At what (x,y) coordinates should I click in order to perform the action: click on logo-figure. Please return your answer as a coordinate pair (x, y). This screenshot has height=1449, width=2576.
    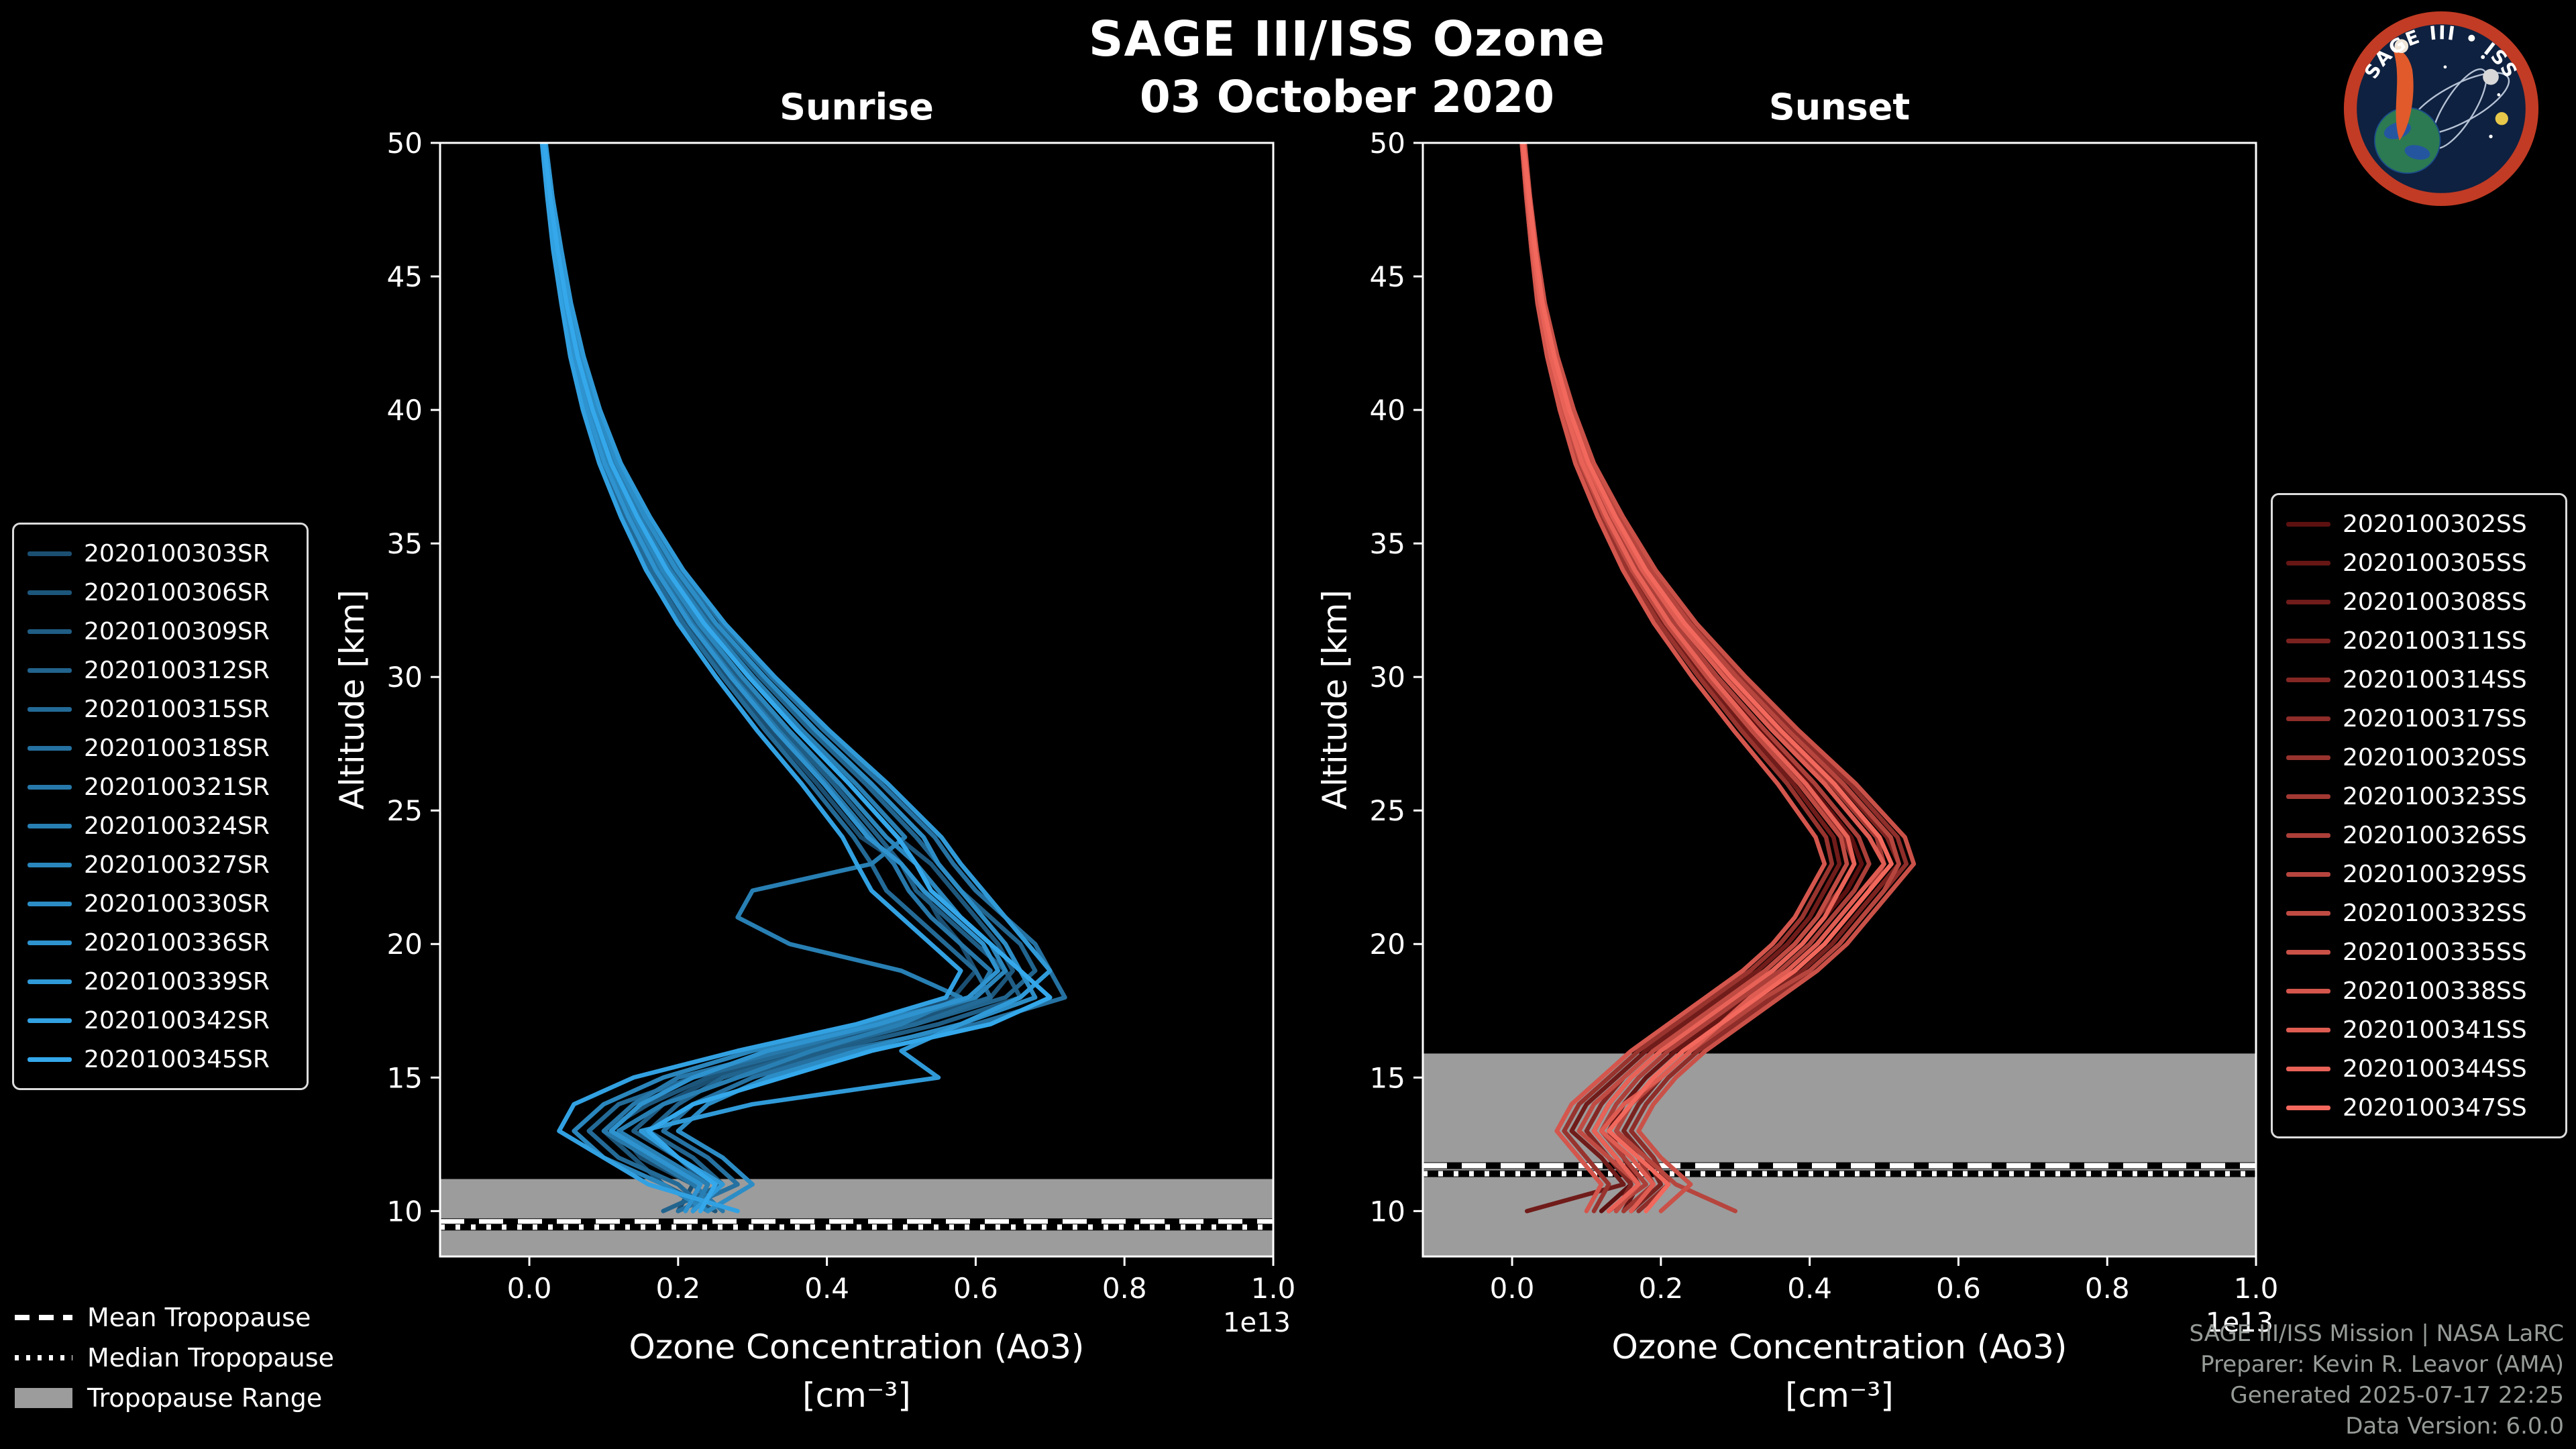
    Looking at the image, I should click on (2403, 90).